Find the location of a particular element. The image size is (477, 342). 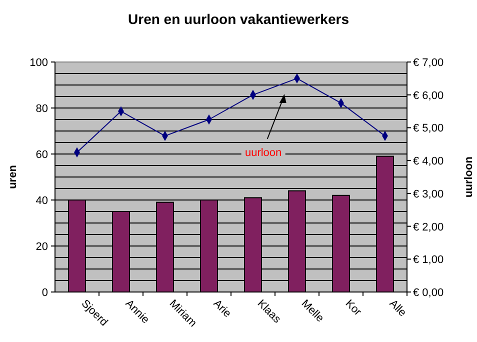

y-axis-title: uren is located at coordinates (13, 176).